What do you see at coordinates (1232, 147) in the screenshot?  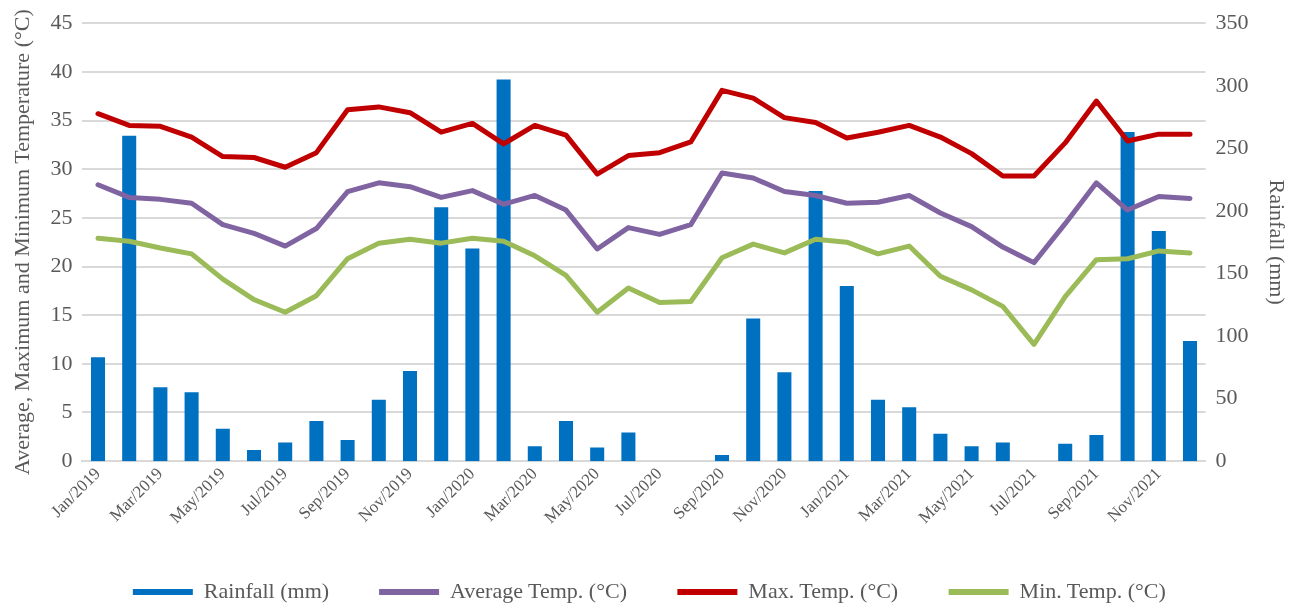 I see `y2-tick-label: 250` at bounding box center [1232, 147].